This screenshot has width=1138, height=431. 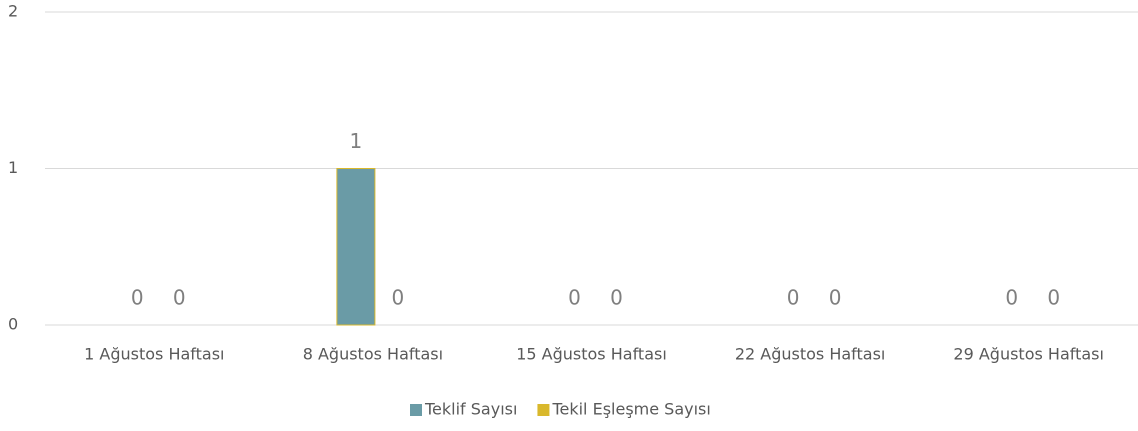 What do you see at coordinates (356, 141) in the screenshot?
I see `data-label: 1` at bounding box center [356, 141].